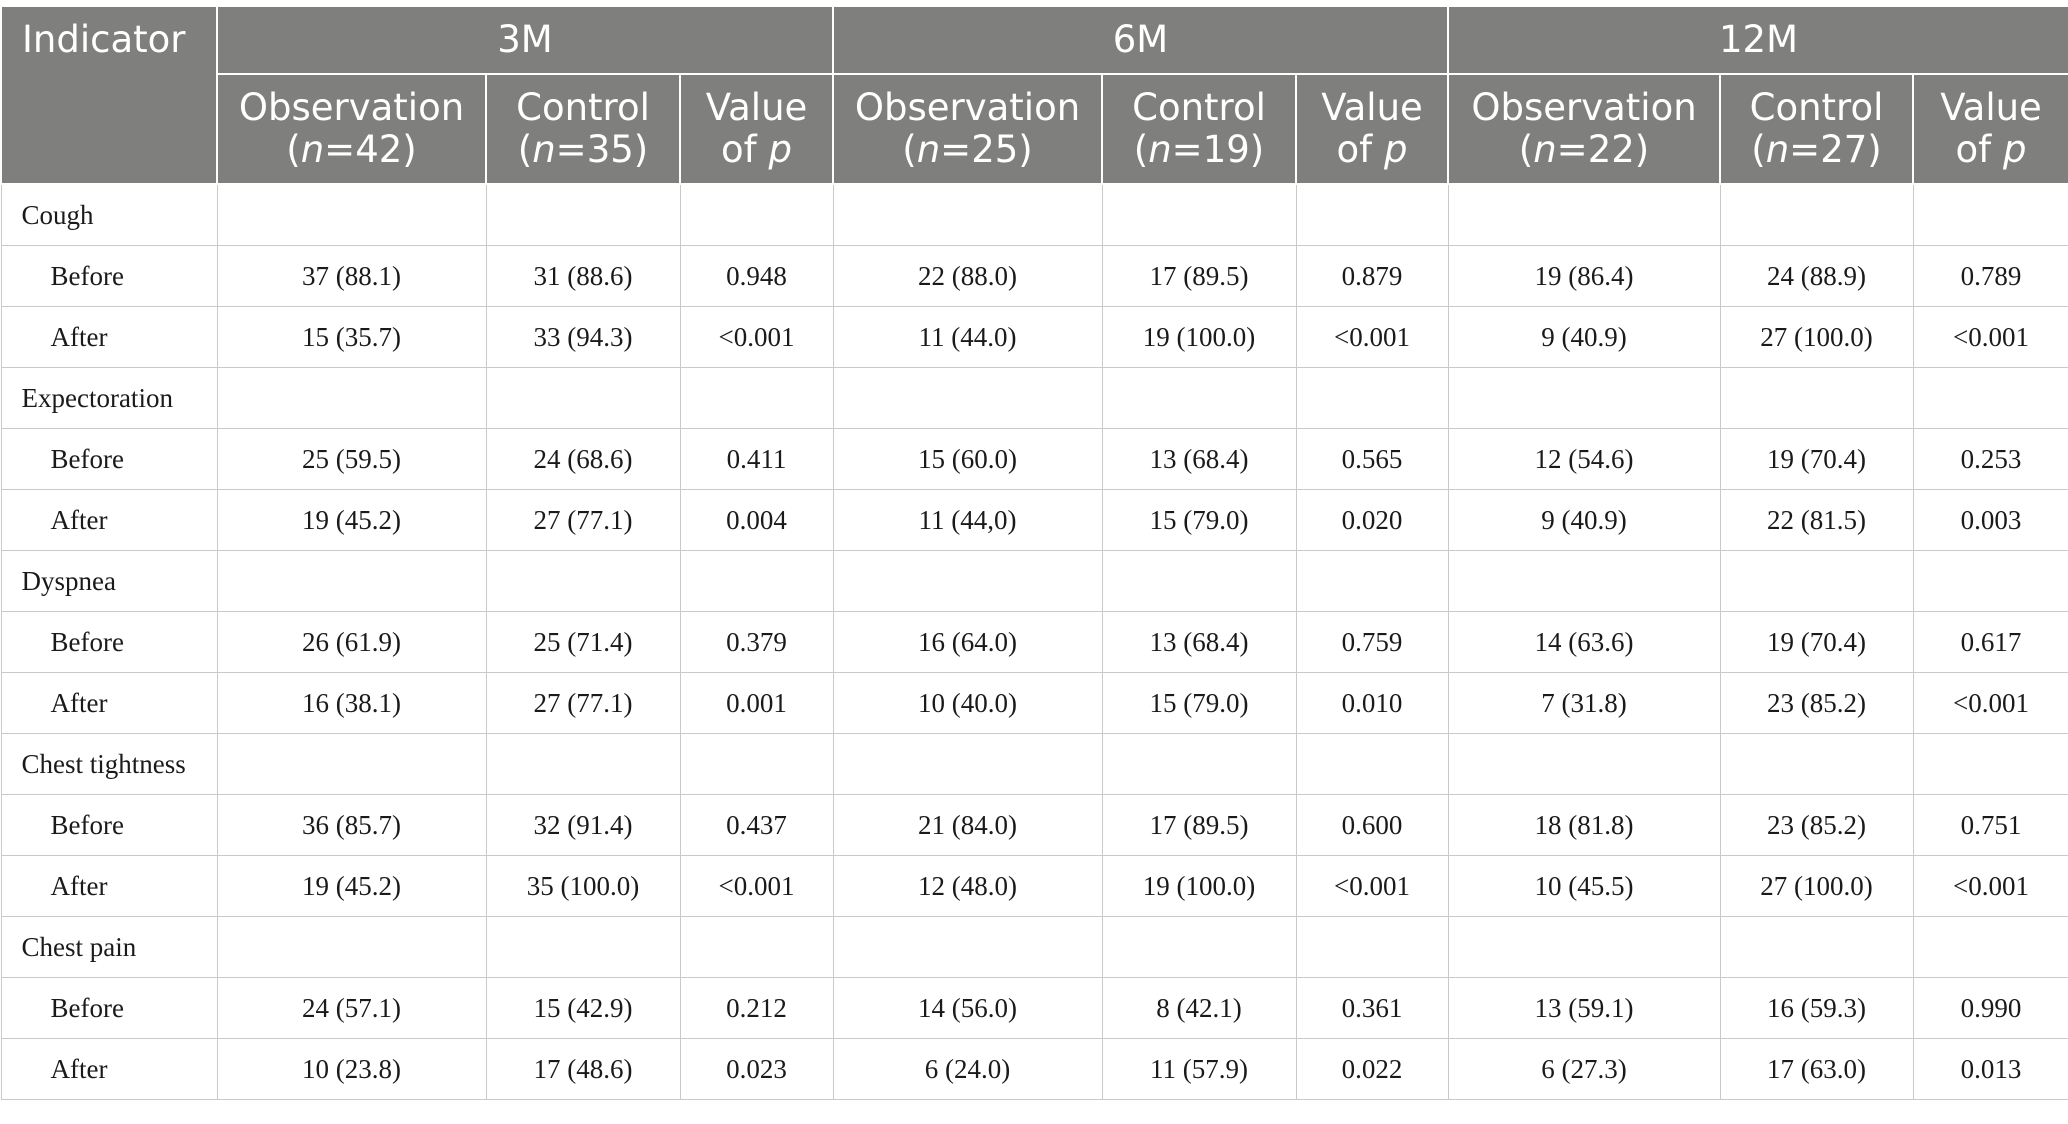  Describe the element at coordinates (109, 398) in the screenshot. I see `section-label: Expectoration` at that location.